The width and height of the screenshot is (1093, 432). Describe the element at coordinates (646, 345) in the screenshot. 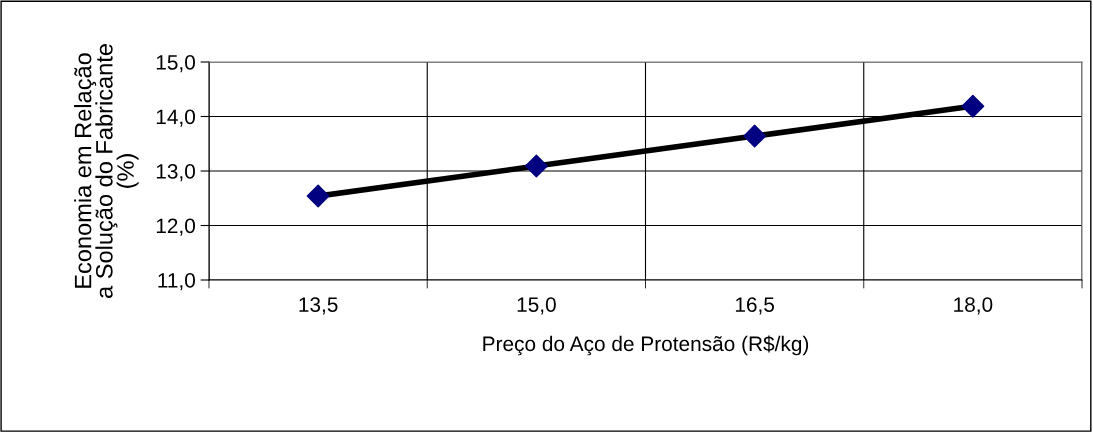

I see `x-axis-title: Preço do Aço de Protensão (R$/kg)` at that location.